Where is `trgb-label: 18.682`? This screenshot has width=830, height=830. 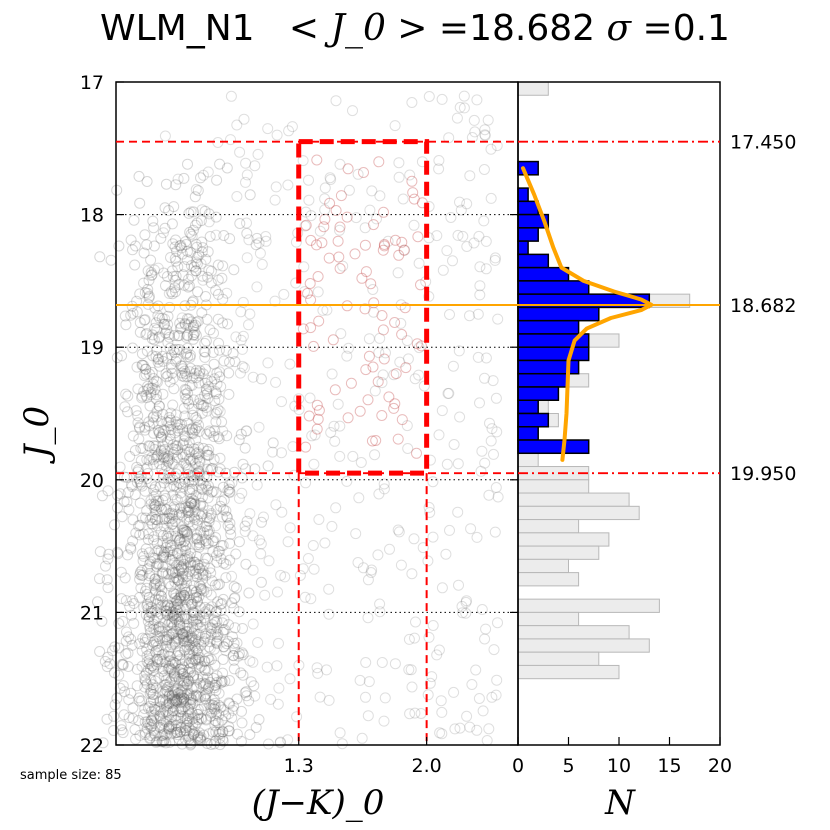
trgb-label: 18.682 is located at coordinates (763, 306).